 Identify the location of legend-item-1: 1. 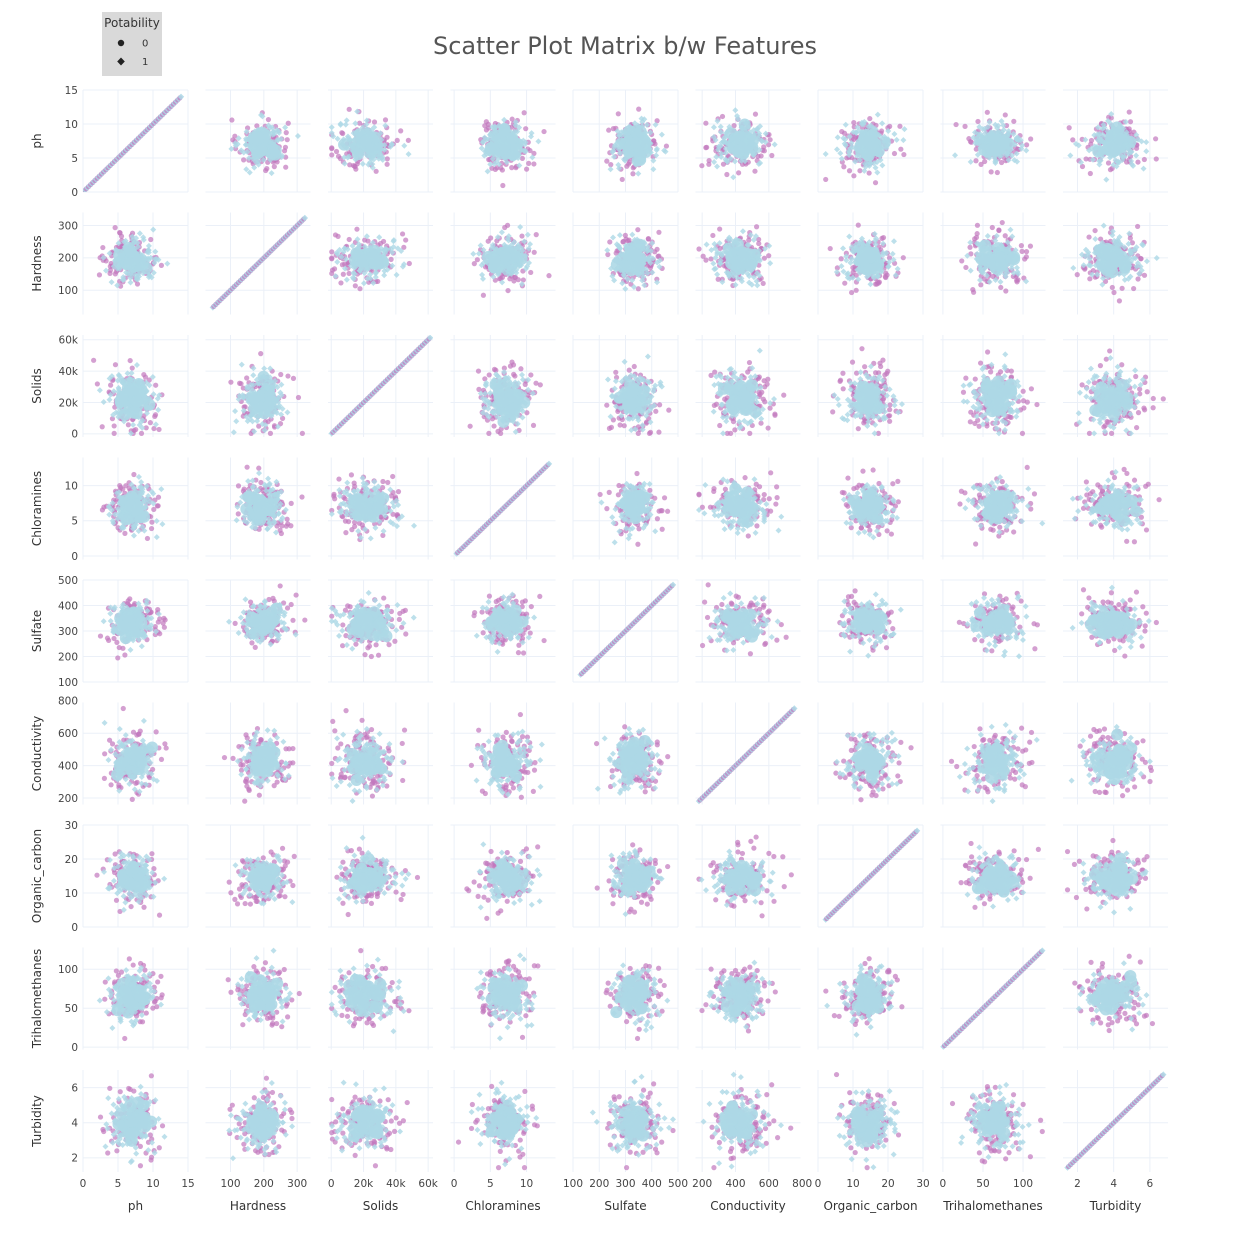
(132, 62).